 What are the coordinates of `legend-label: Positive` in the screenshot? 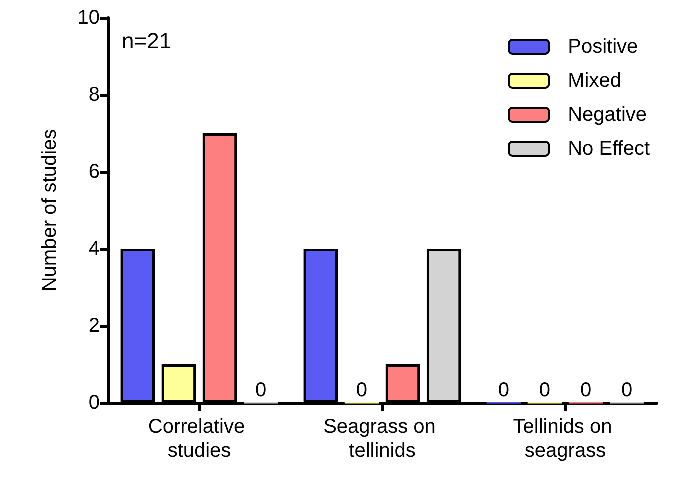 It's located at (603, 47).